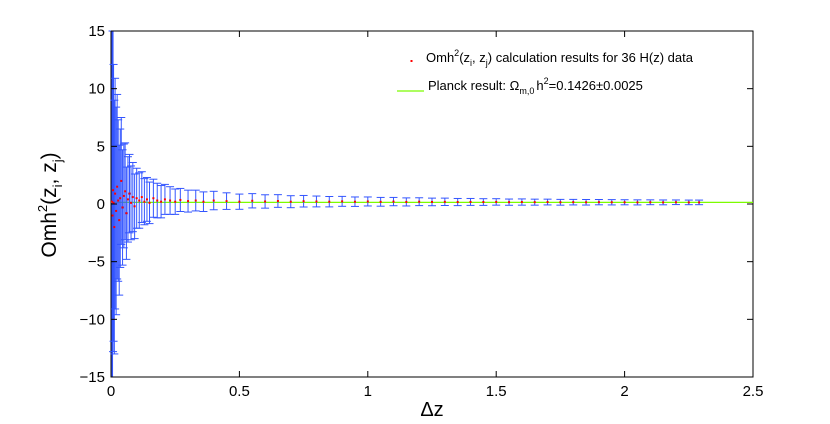 The height and width of the screenshot is (424, 830). I want to click on legend-planck-value: =0.1426±0.0025, so click(596, 85).